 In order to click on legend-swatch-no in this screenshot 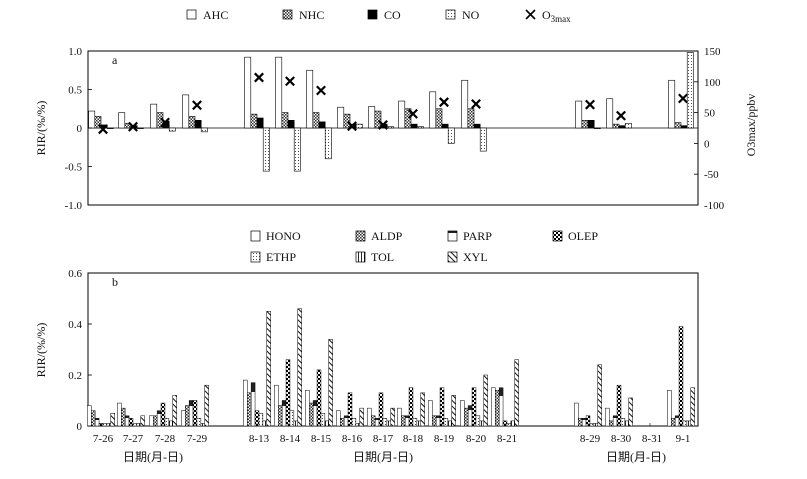, I will do `click(450, 14)`.